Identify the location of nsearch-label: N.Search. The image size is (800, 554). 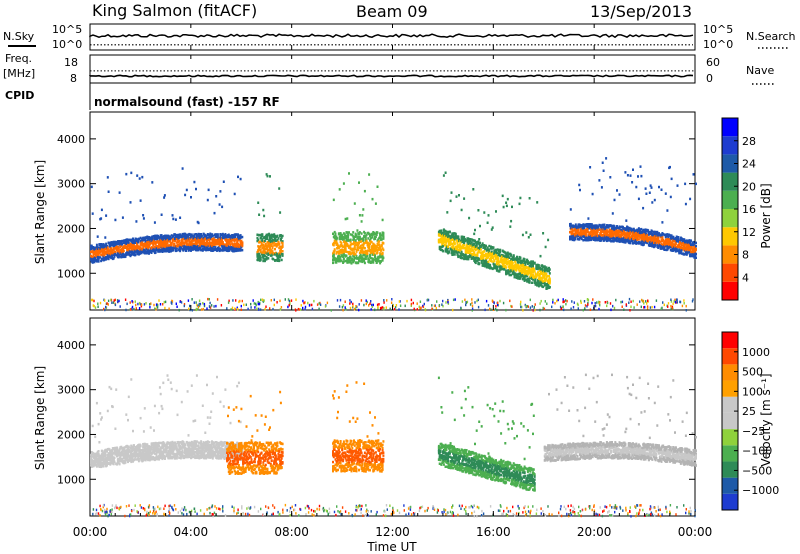
(771, 36).